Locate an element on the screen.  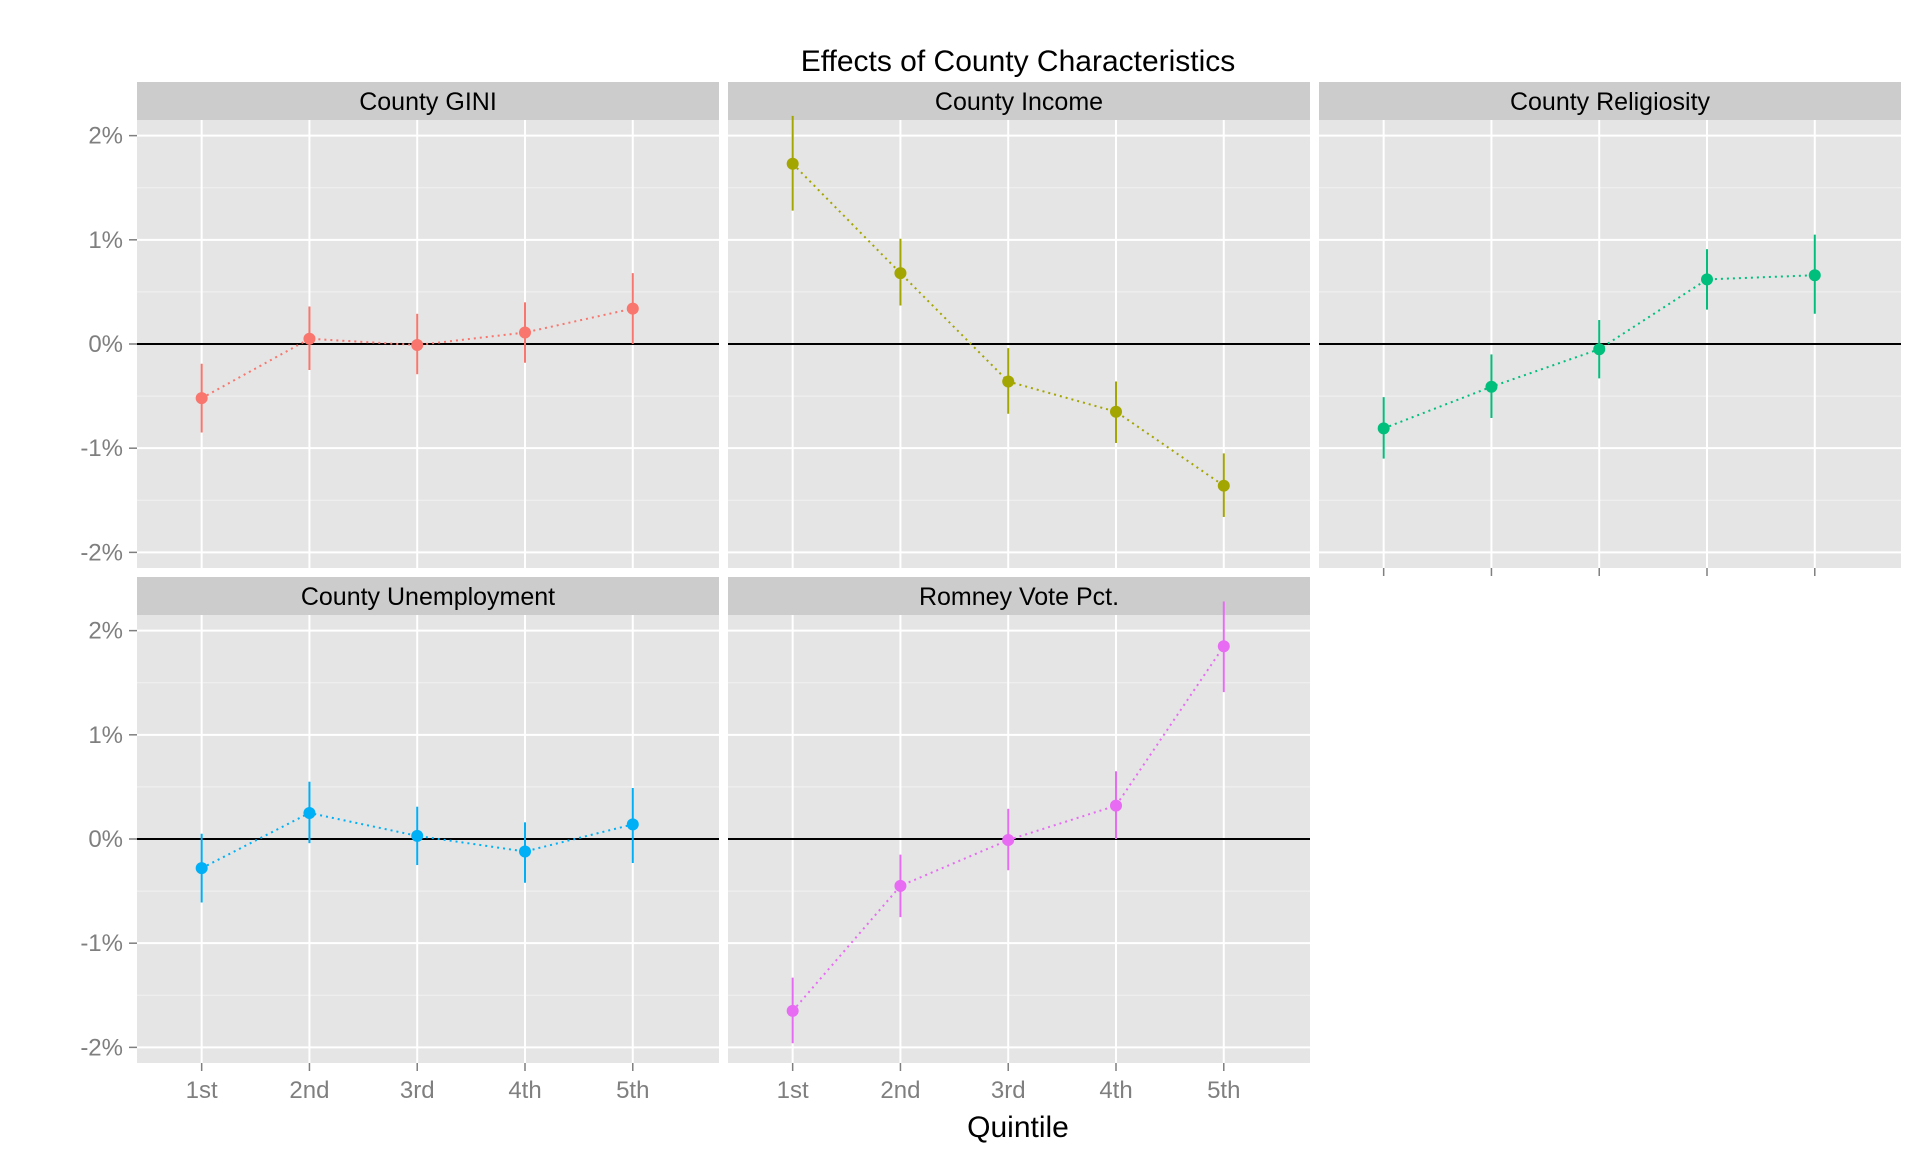
chart-title: Effects of County Characteristics is located at coordinates (1018, 61).